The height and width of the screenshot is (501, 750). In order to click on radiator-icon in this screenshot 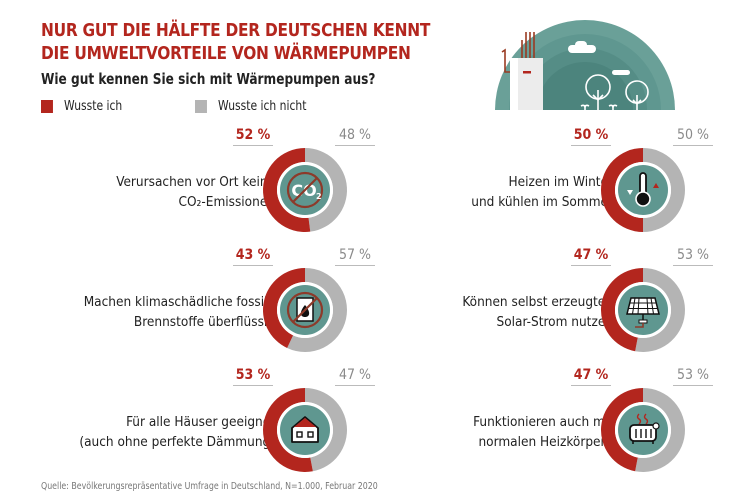, I will do `click(644, 428)`.